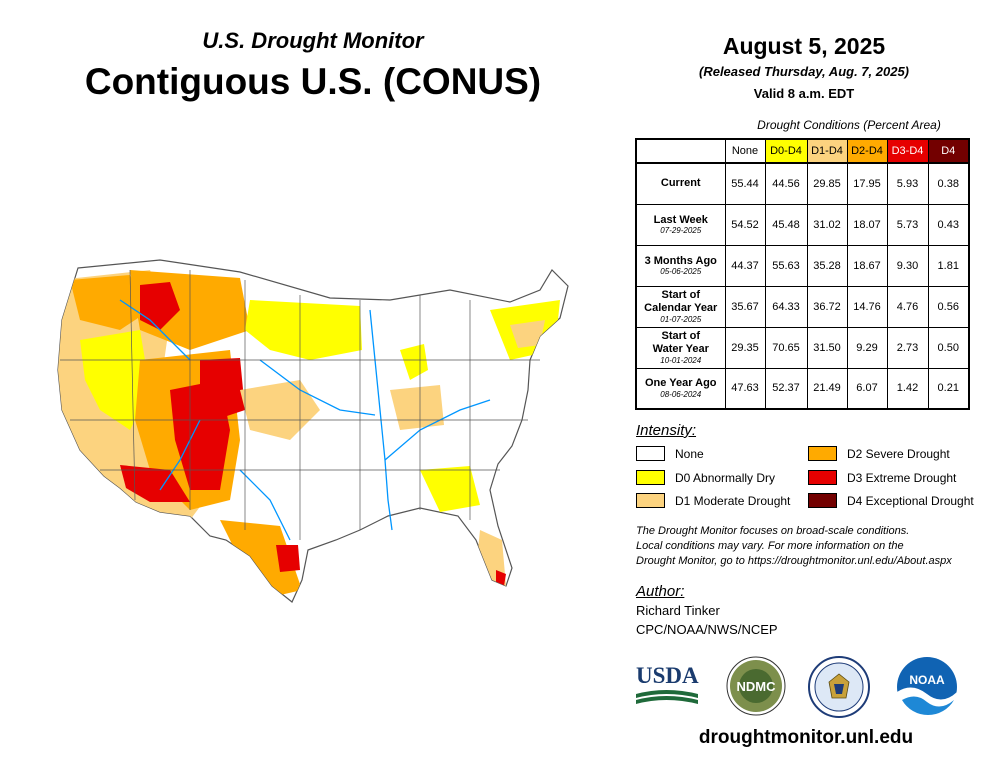  What do you see at coordinates (305, 420) in the screenshot?
I see `rivers` at bounding box center [305, 420].